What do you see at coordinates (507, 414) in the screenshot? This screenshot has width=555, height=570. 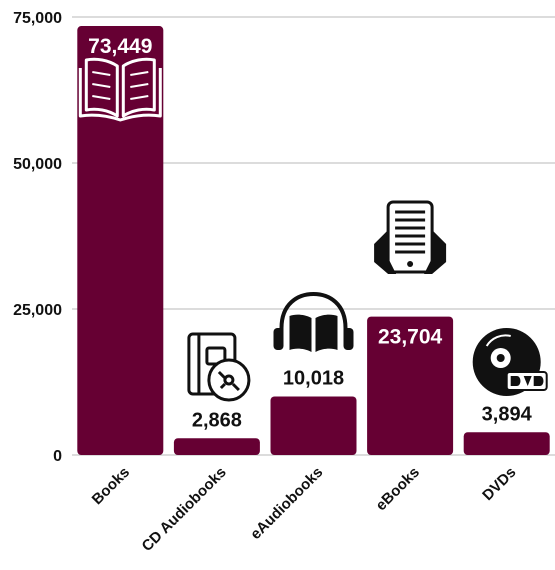 I see `value-label-dvds: 3,894` at bounding box center [507, 414].